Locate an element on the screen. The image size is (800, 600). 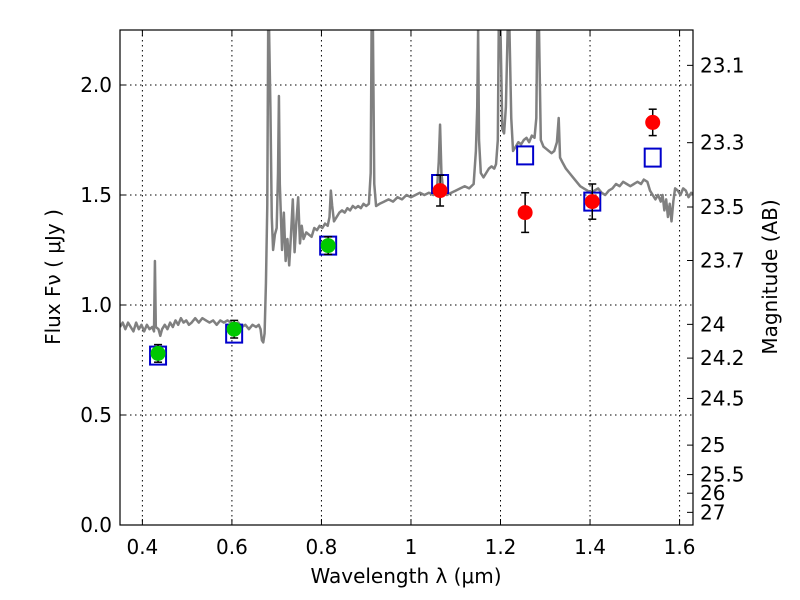
y-axis-label: Flux Fν ( μJy ) is located at coordinates (53, 277).